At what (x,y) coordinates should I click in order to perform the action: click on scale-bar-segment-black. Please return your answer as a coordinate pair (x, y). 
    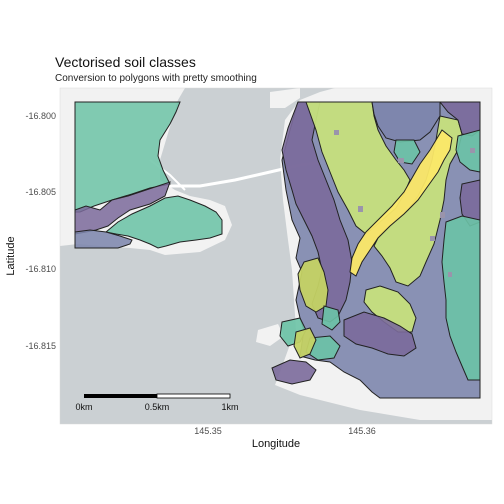
    Looking at the image, I should click on (120, 396).